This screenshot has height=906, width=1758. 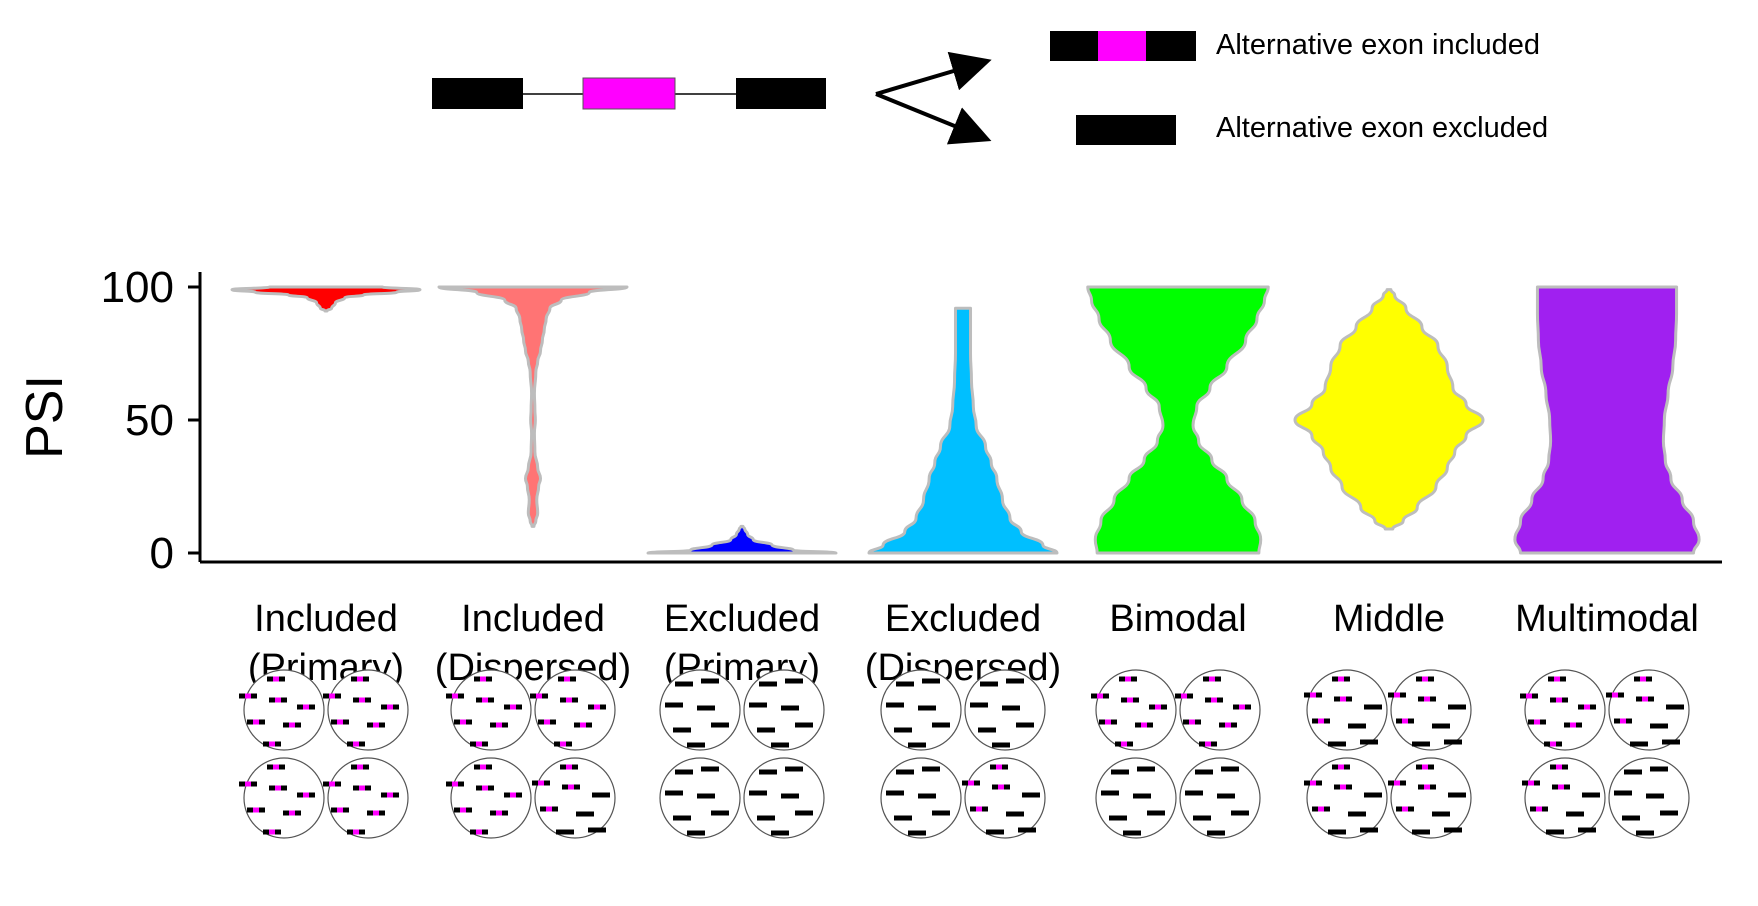 What do you see at coordinates (1607, 619) in the screenshot?
I see `category-label: Multimodal` at bounding box center [1607, 619].